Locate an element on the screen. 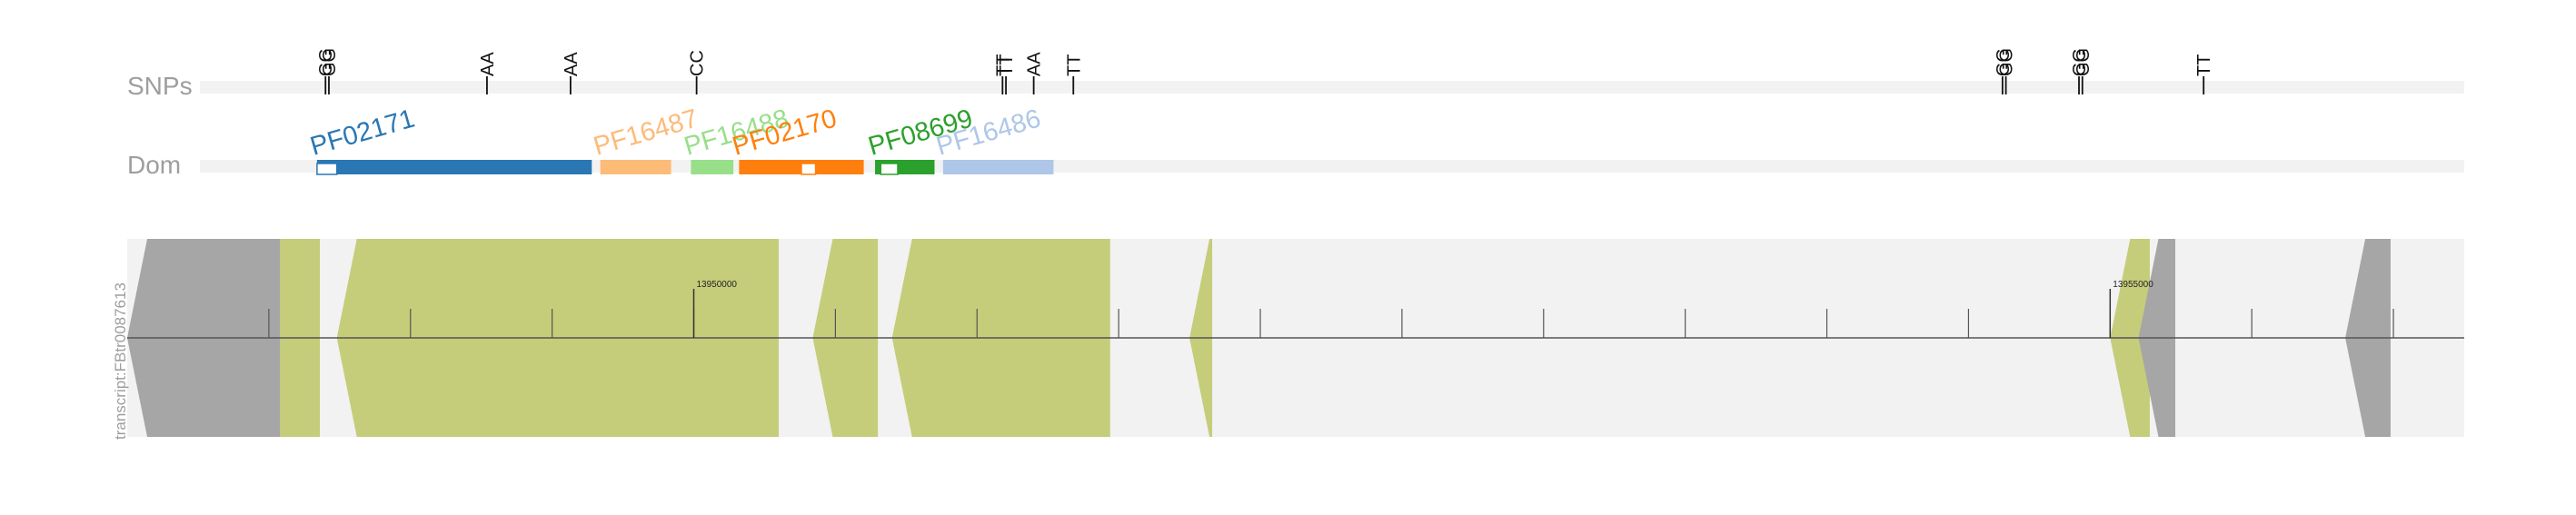  snp-track-background is located at coordinates (1332, 87).